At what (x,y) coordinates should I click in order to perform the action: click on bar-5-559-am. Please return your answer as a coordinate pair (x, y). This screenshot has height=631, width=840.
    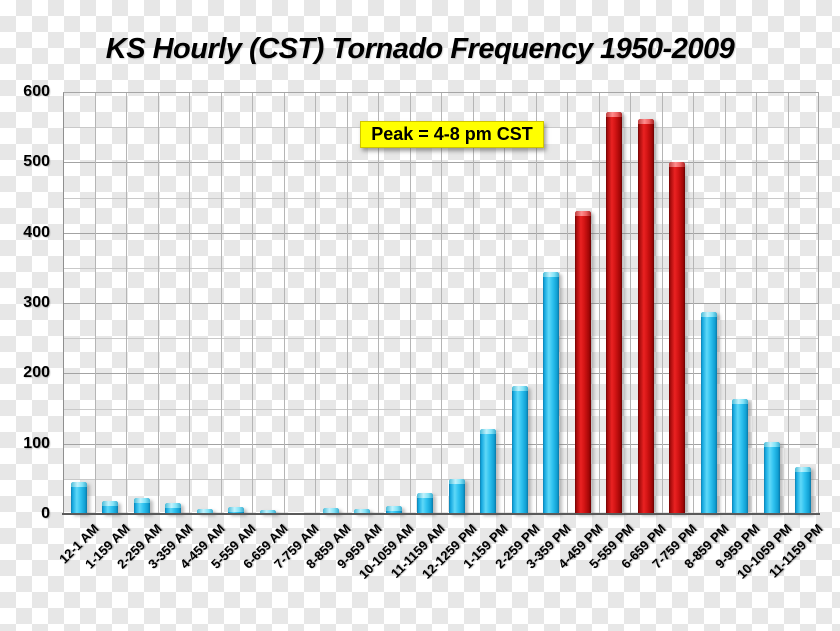
    Looking at the image, I should click on (236, 510).